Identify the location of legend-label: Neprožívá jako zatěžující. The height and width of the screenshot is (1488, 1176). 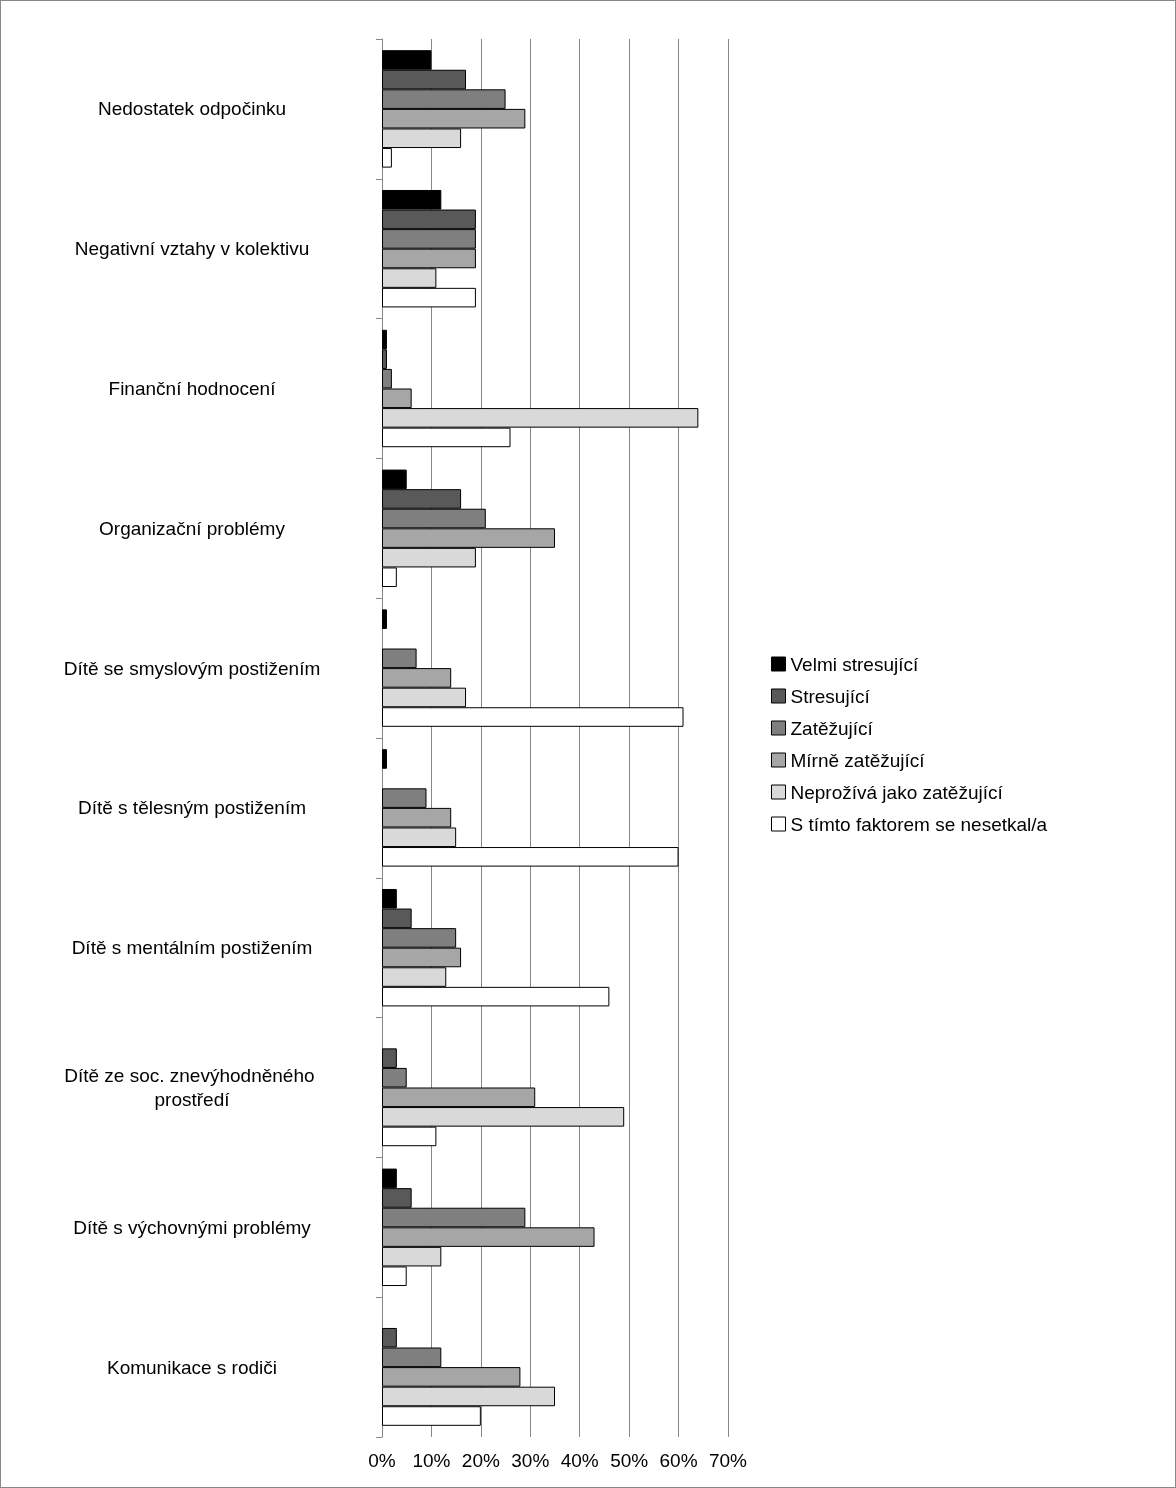
(897, 792).